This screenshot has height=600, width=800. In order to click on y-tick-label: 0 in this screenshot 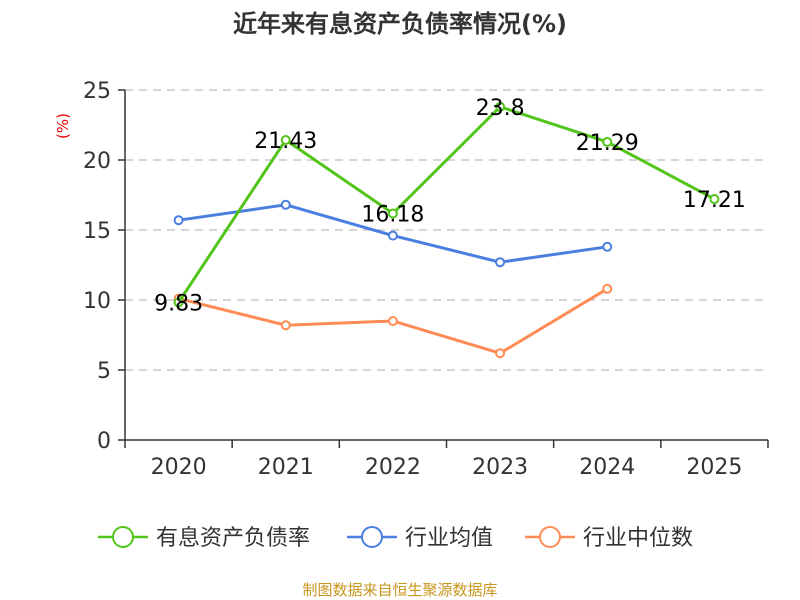, I will do `click(104, 441)`.